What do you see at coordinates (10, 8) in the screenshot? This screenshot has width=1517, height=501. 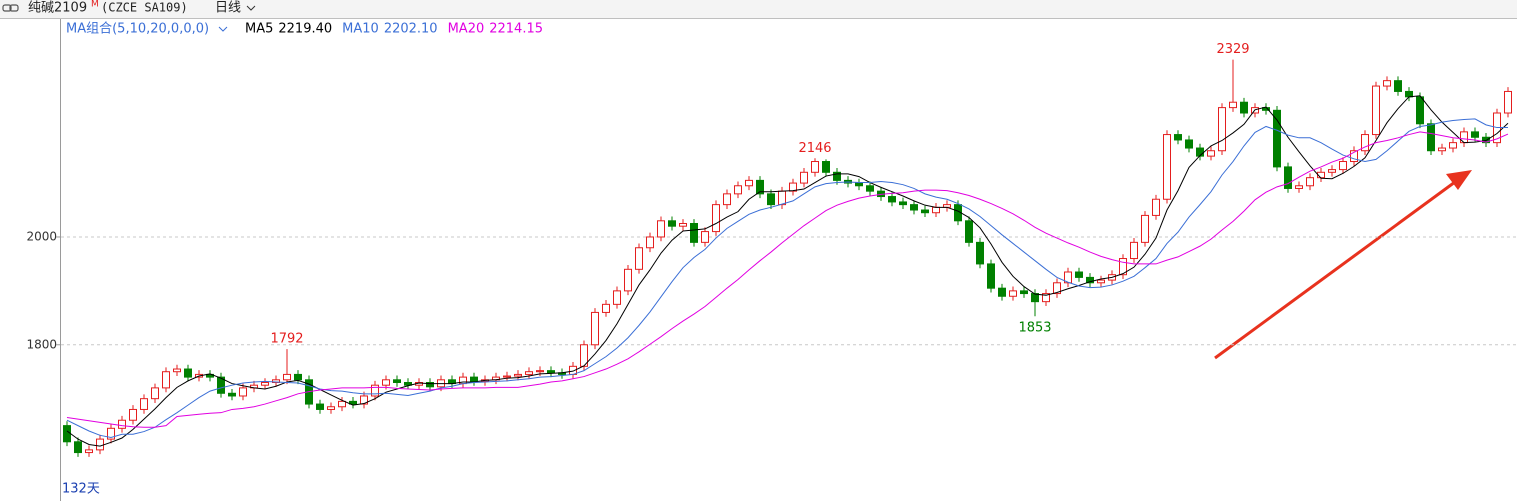 I see `link-icon` at bounding box center [10, 8].